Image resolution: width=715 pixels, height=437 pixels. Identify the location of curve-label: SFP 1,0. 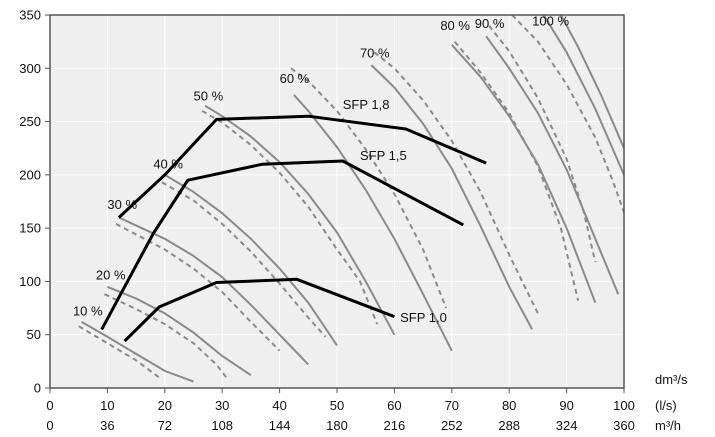
(423, 317).